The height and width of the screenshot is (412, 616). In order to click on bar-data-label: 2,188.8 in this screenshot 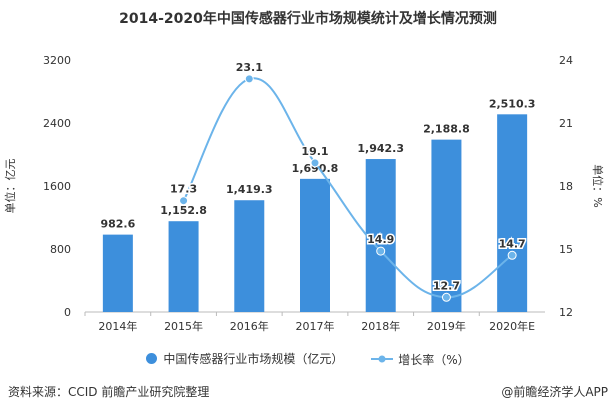, I will do `click(446, 129)`.